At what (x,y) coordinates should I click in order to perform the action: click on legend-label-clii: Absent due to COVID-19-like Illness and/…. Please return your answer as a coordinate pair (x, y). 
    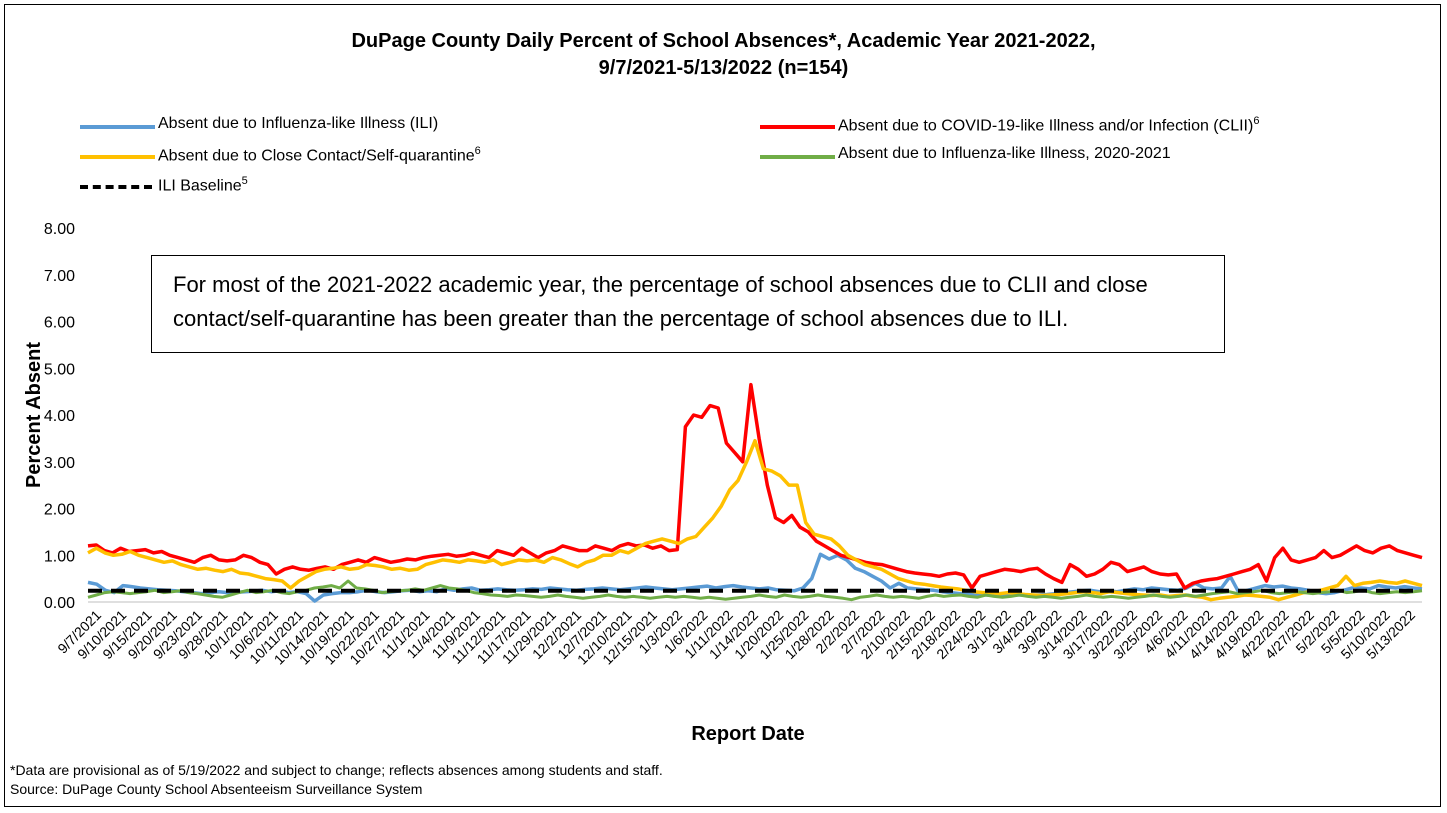
    Looking at the image, I should click on (1046, 126).